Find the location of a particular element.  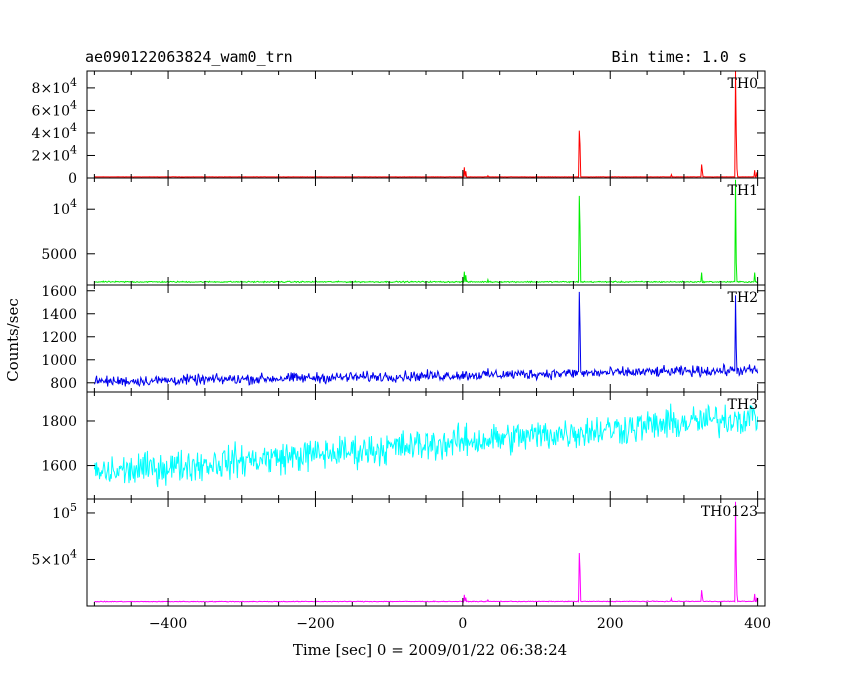

x-tick-label: −200 is located at coordinates (315, 624).